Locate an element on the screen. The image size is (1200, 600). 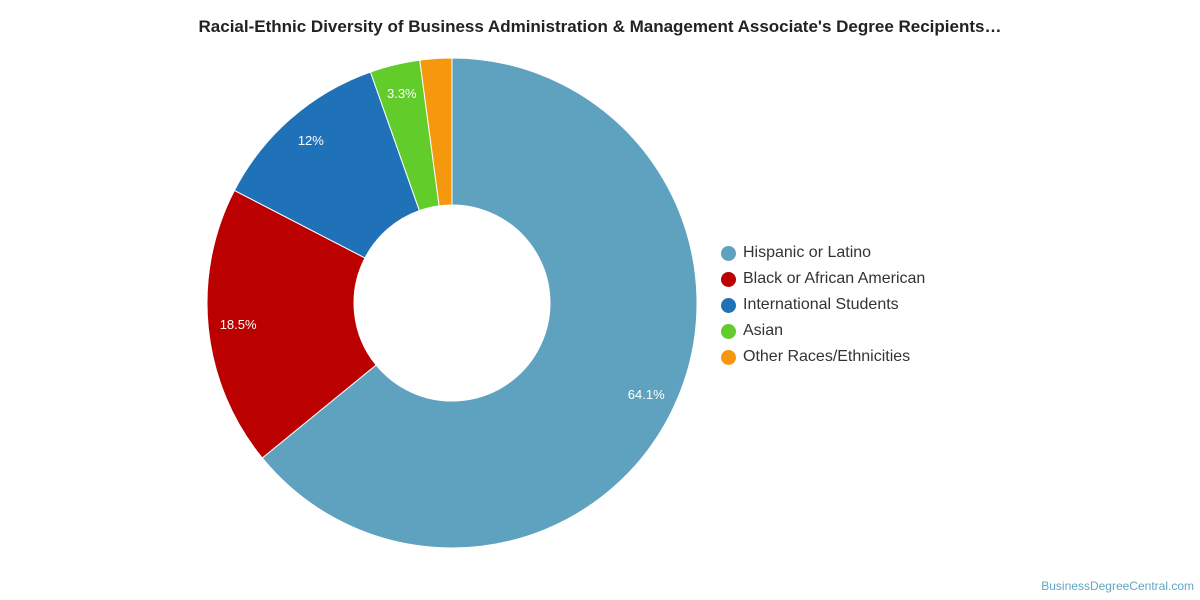
legend-label-international: International Students is located at coordinates (821, 304).